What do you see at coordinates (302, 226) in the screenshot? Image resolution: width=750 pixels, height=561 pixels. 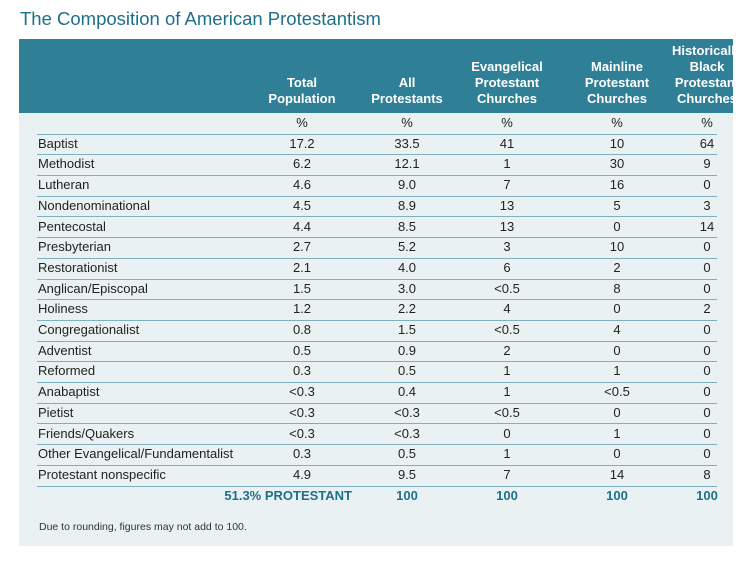 I see `table-cell: 4.4` at bounding box center [302, 226].